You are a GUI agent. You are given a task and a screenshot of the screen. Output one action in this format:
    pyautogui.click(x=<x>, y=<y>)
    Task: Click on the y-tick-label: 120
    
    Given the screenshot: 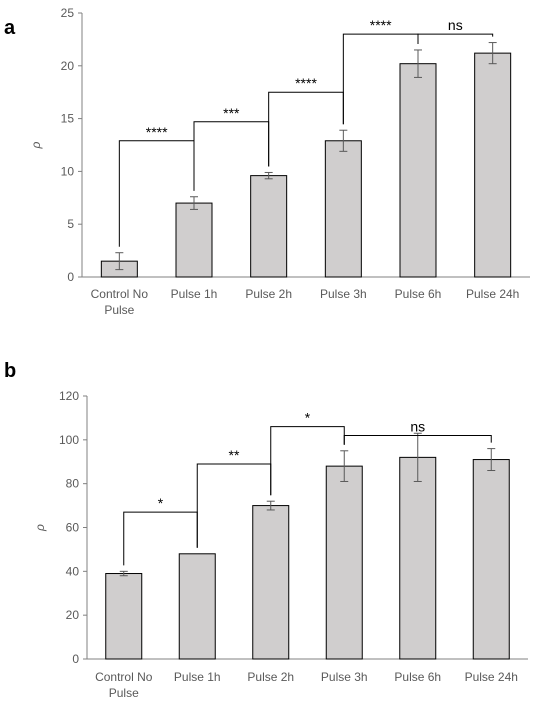 What is the action you would take?
    pyautogui.click(x=69, y=396)
    